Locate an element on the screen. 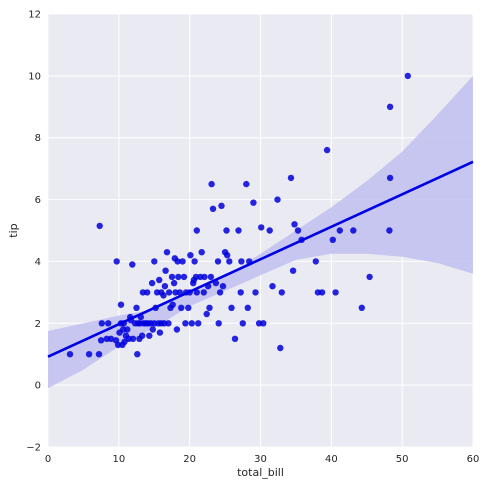  x-axis-label: total_bill is located at coordinates (260, 472).